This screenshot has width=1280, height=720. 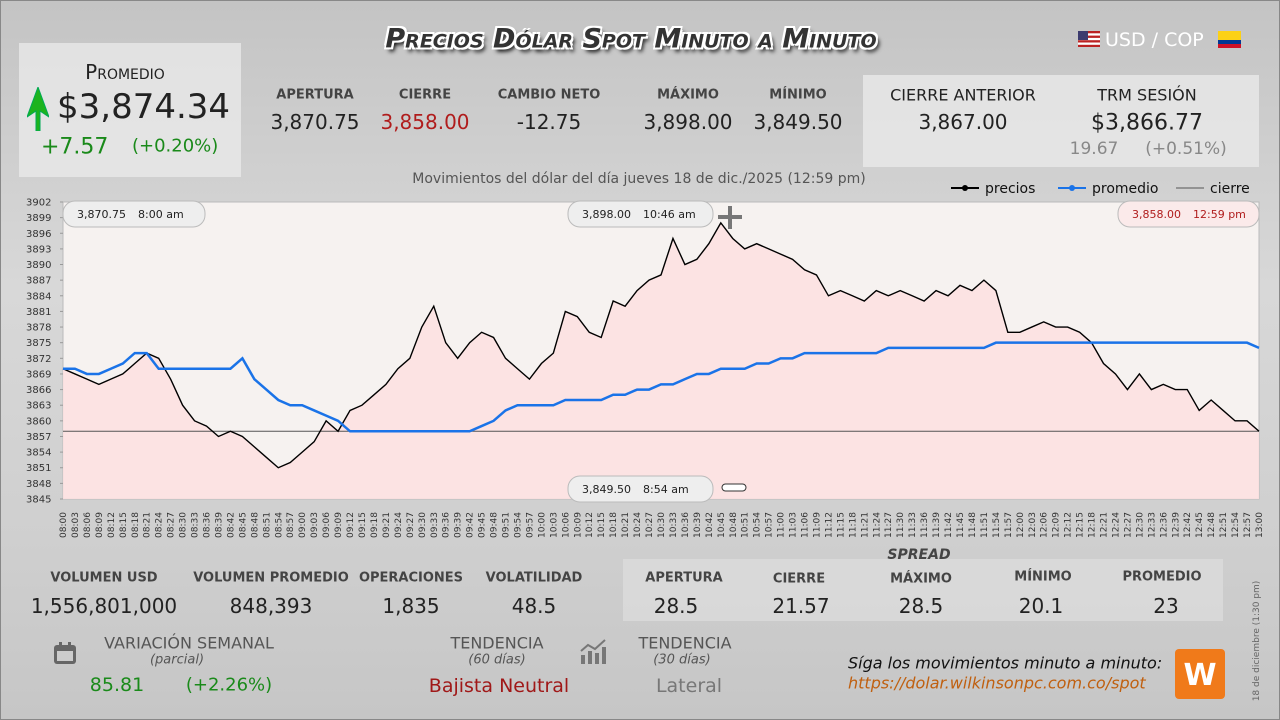 What do you see at coordinates (684, 578) in the screenshot?
I see `spread-label: APERTURA` at bounding box center [684, 578].